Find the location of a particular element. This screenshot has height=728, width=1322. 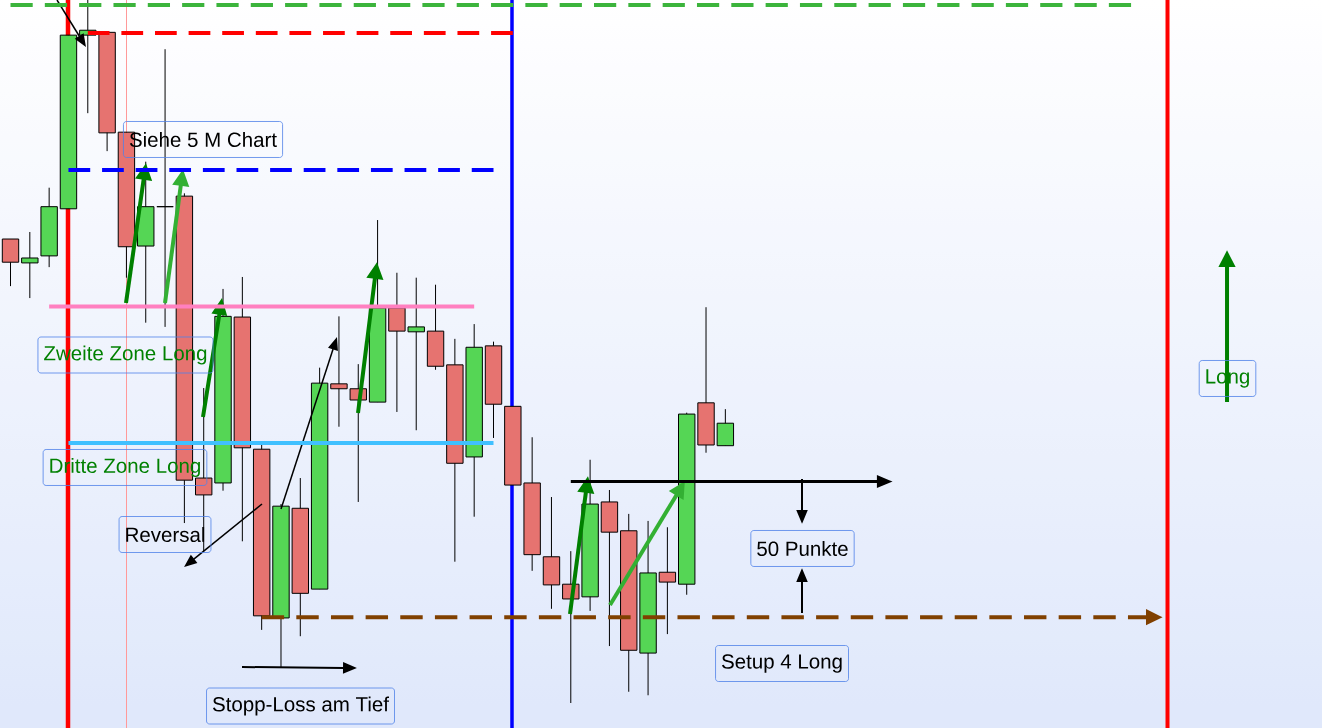

annotation: Setup 4 Long is located at coordinates (781, 663).